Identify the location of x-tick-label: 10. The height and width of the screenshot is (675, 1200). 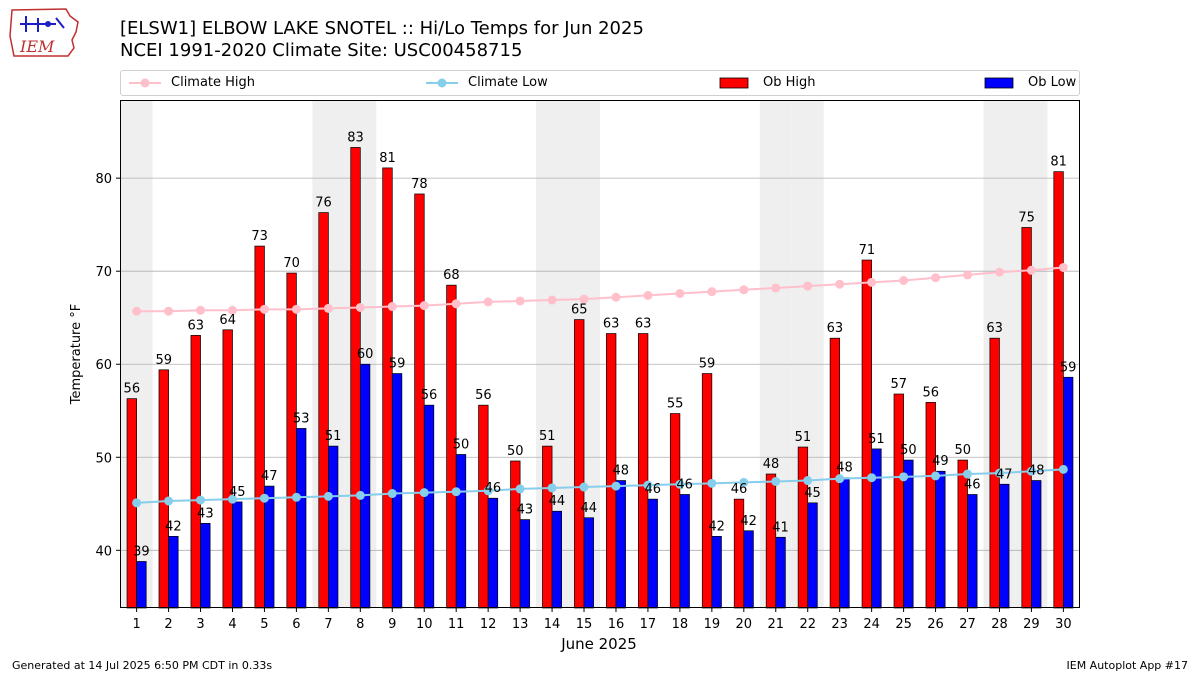
(424, 624).